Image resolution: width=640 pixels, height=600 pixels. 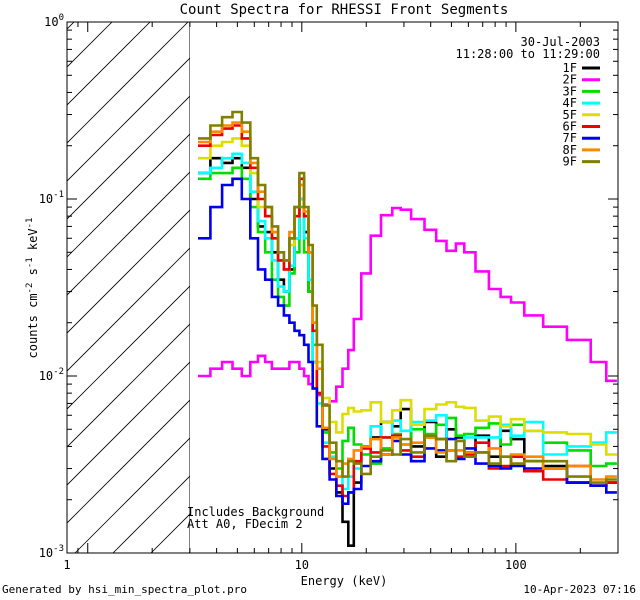 I want to click on y-tick-label: 10⁰, so click(x=54, y=21).